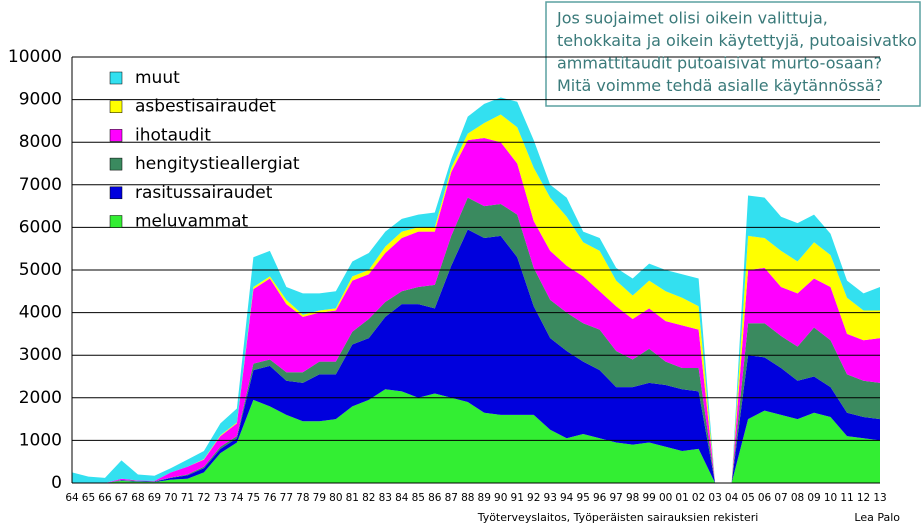 Image resolution: width=923 pixels, height=526 pixels. Describe the element at coordinates (352, 498) in the screenshot. I see `x-tick-label: 81` at that location.